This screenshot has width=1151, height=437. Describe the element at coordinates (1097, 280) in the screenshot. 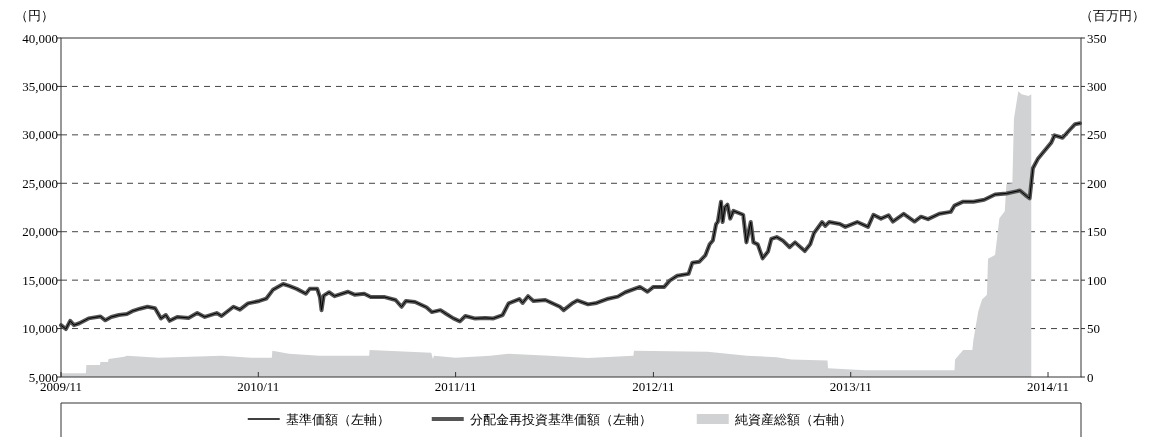

I see `y2-tick-label: 100` at that location.